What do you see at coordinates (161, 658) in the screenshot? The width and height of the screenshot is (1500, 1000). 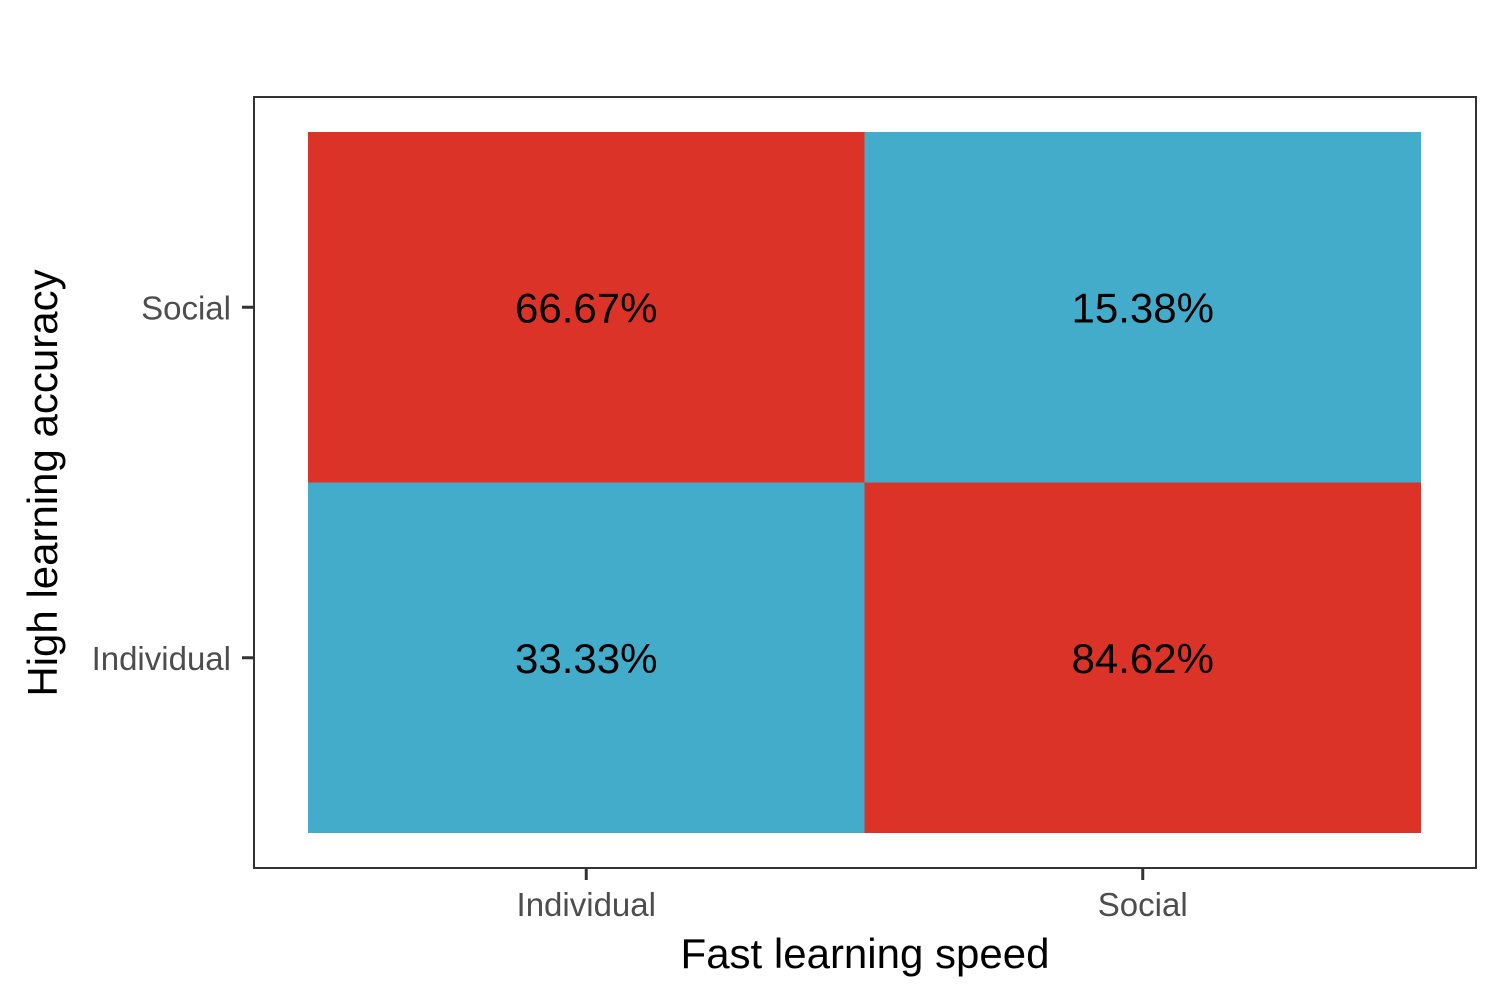 I see `y-tick-label: Individual` at bounding box center [161, 658].